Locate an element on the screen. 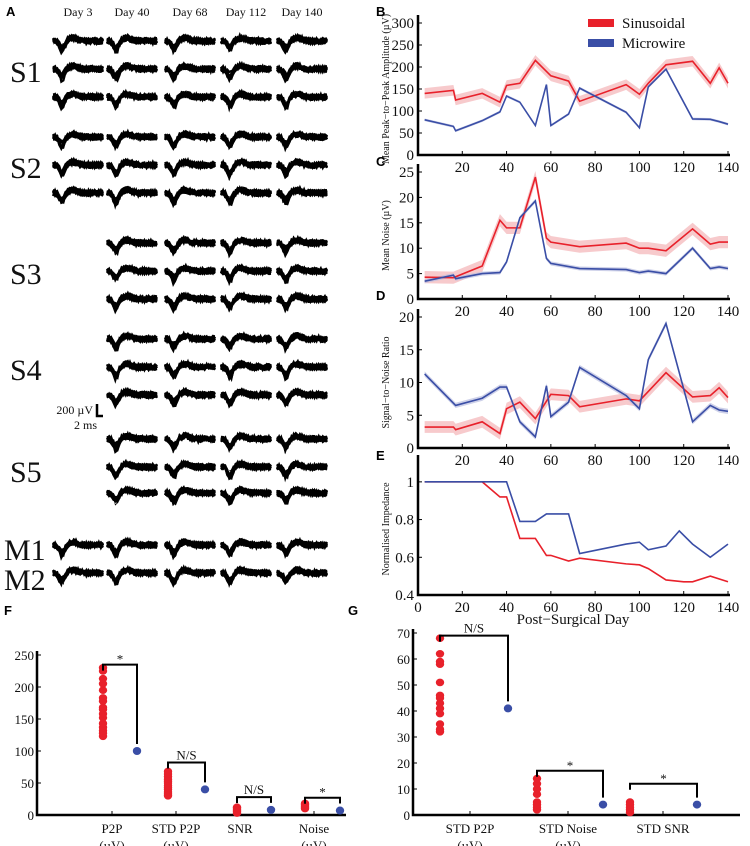 This screenshot has height=846, width=750. legend: Sinusoidal Microwire is located at coordinates (637, 34).